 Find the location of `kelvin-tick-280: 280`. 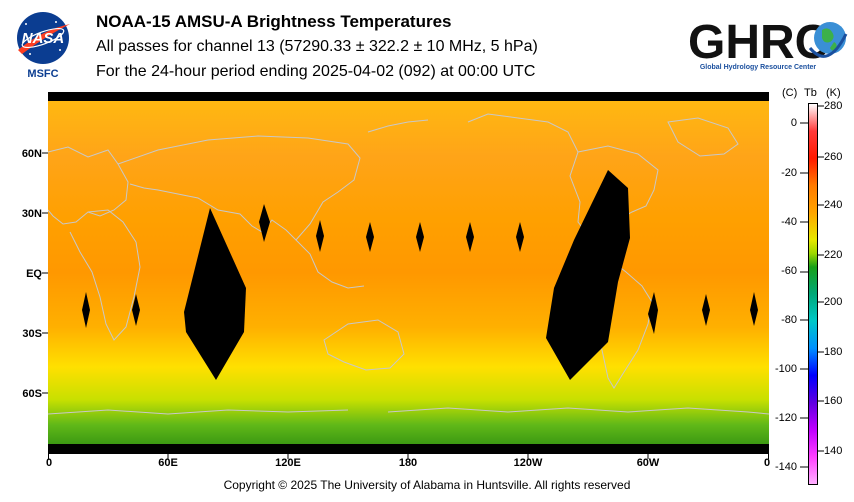

kelvin-tick-280: 280 is located at coordinates (833, 106).